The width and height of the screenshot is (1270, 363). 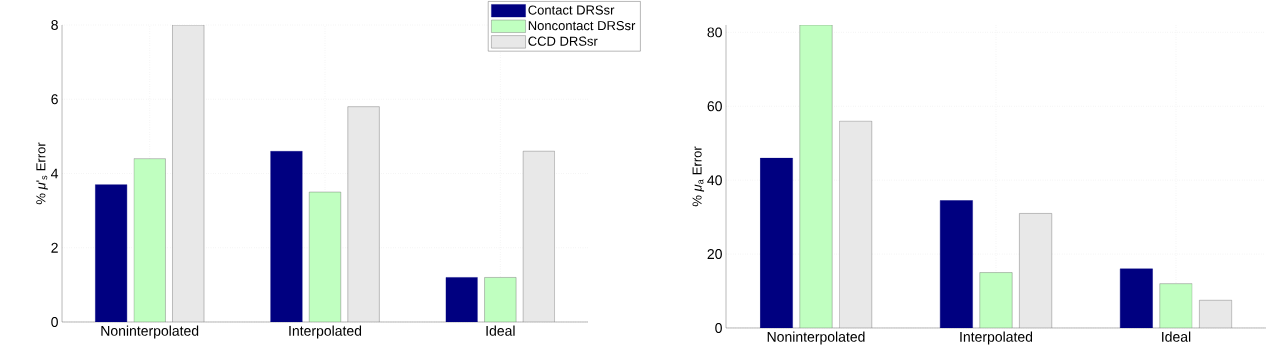 What do you see at coordinates (714, 106) in the screenshot?
I see `y-tick-label: 60` at bounding box center [714, 106].